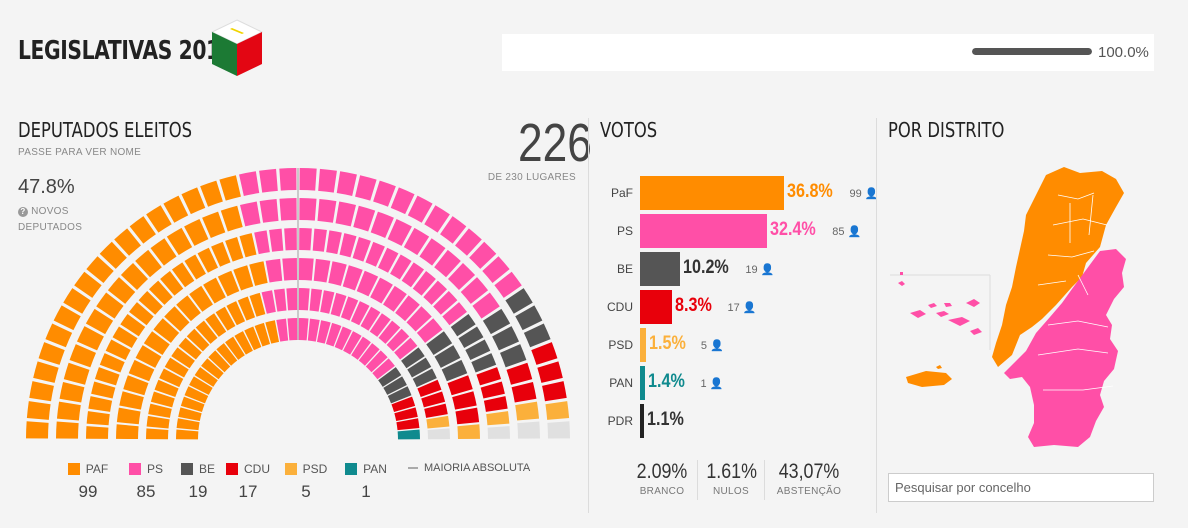 This screenshot has width=1188, height=528. I want to click on vote-row-pdr: PDR 1.1%, so click(740, 421).